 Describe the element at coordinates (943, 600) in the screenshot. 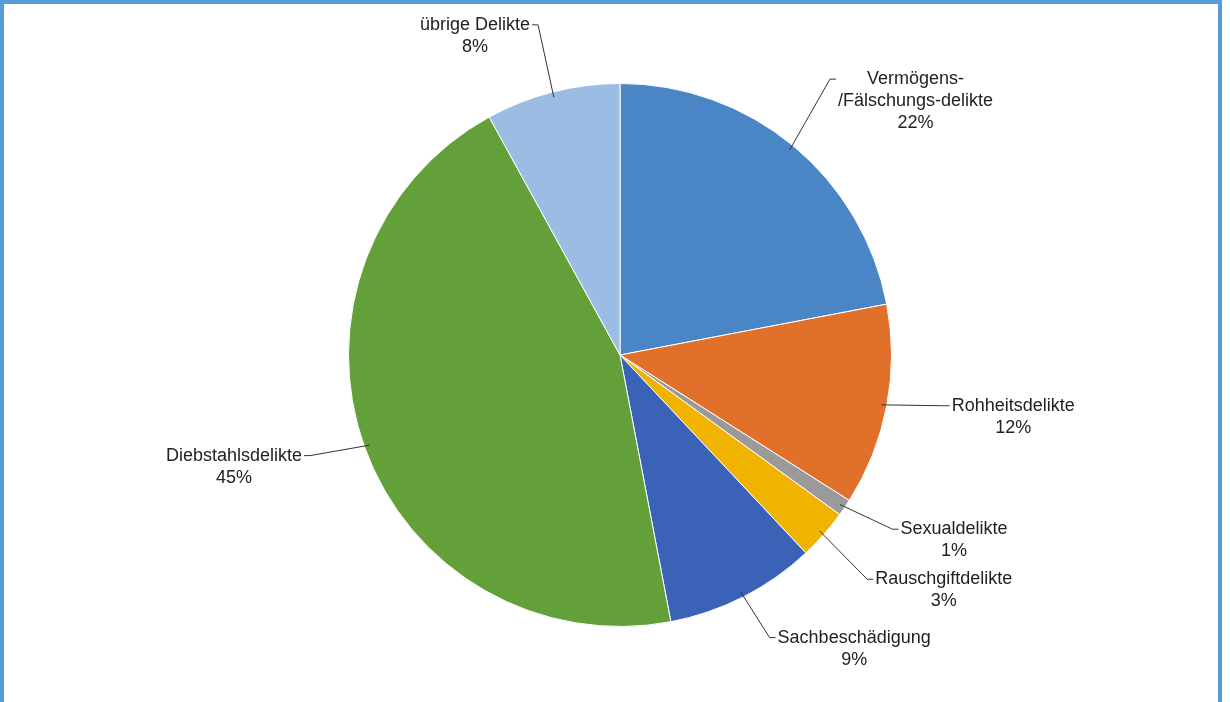

I see `data-label: 3%` at that location.